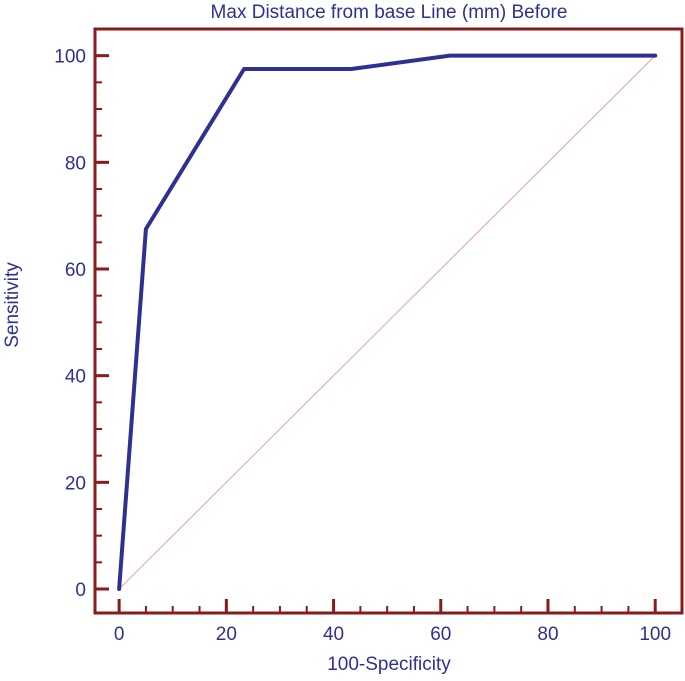 The image size is (685, 681). What do you see at coordinates (75, 377) in the screenshot?
I see `y-tick-label: 40` at bounding box center [75, 377].